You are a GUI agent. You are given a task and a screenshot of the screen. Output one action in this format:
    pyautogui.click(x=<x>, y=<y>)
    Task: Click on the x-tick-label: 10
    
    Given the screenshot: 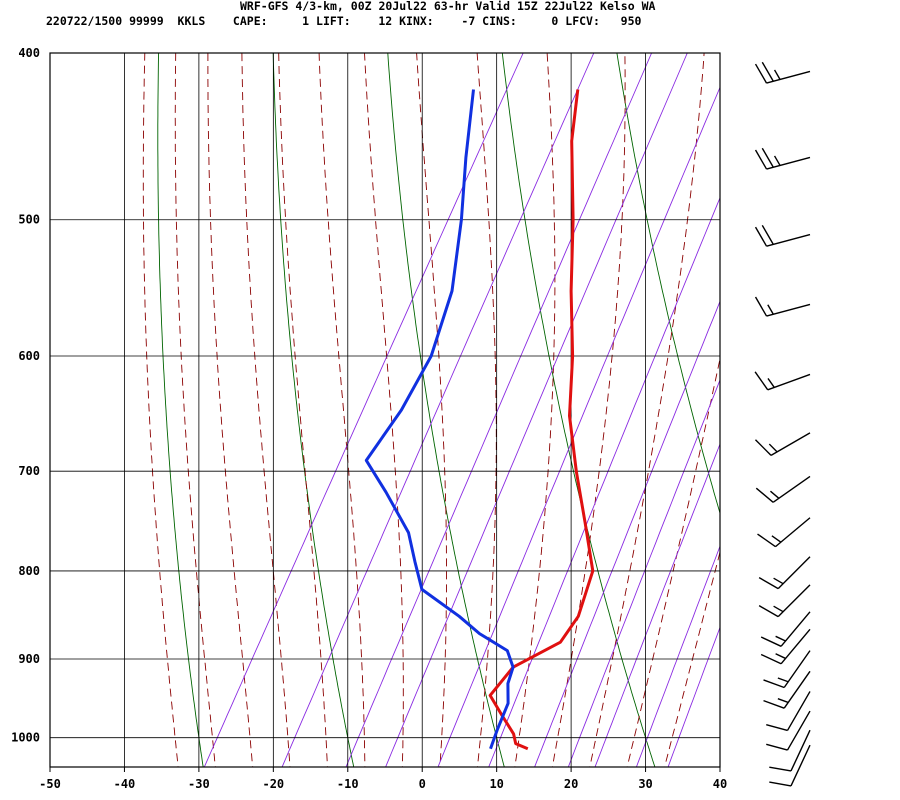 What is the action you would take?
    pyautogui.click(x=496, y=784)
    